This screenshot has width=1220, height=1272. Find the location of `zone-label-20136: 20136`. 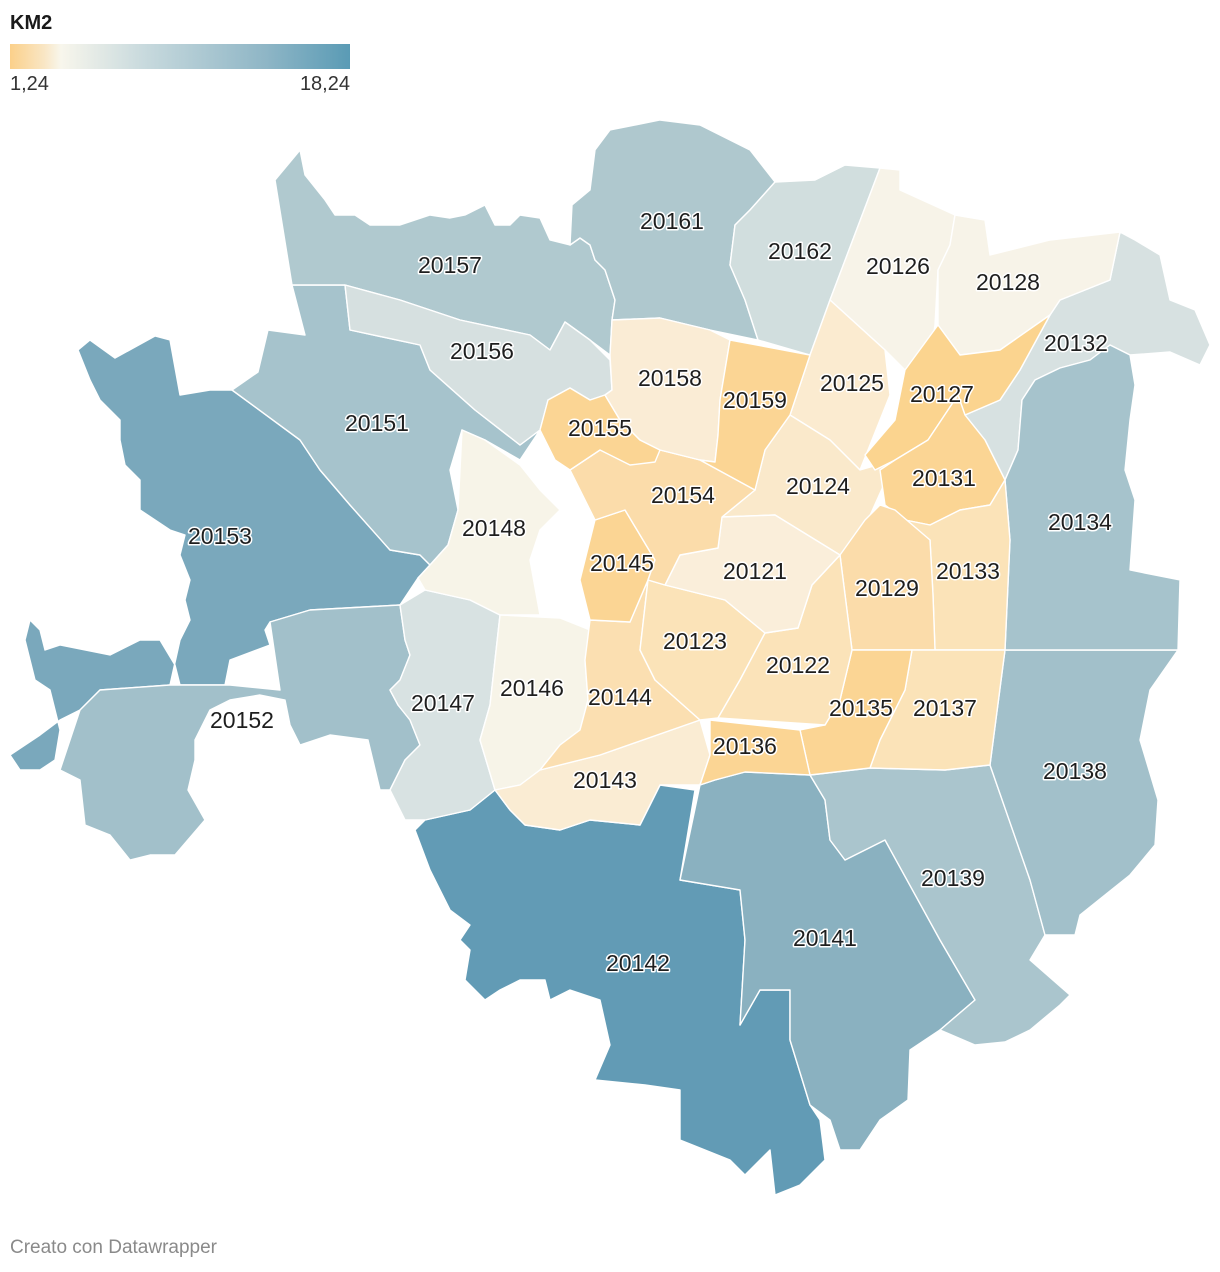

zone-label-20136: 20136 is located at coordinates (745, 746).